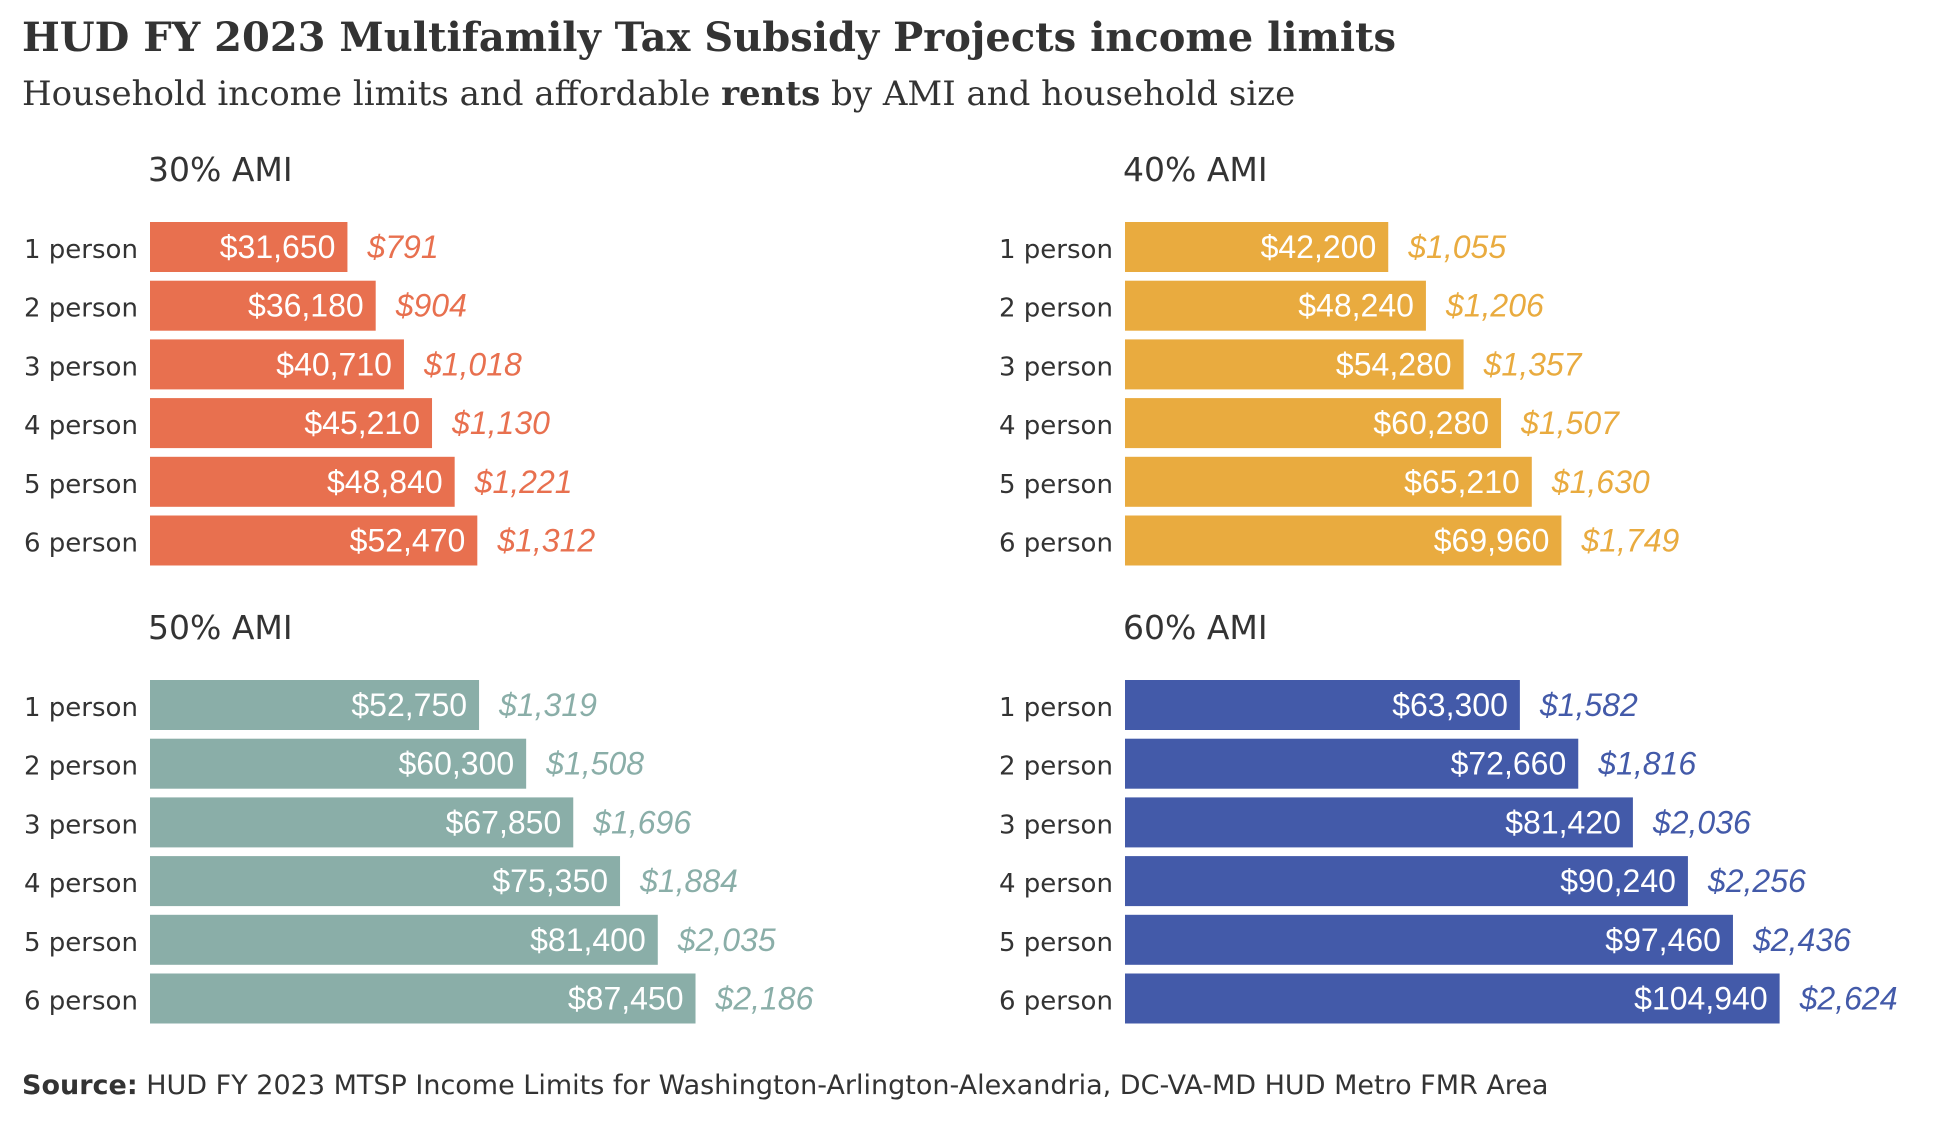  I want to click on rent-label: $2,436, so click(1801, 940).